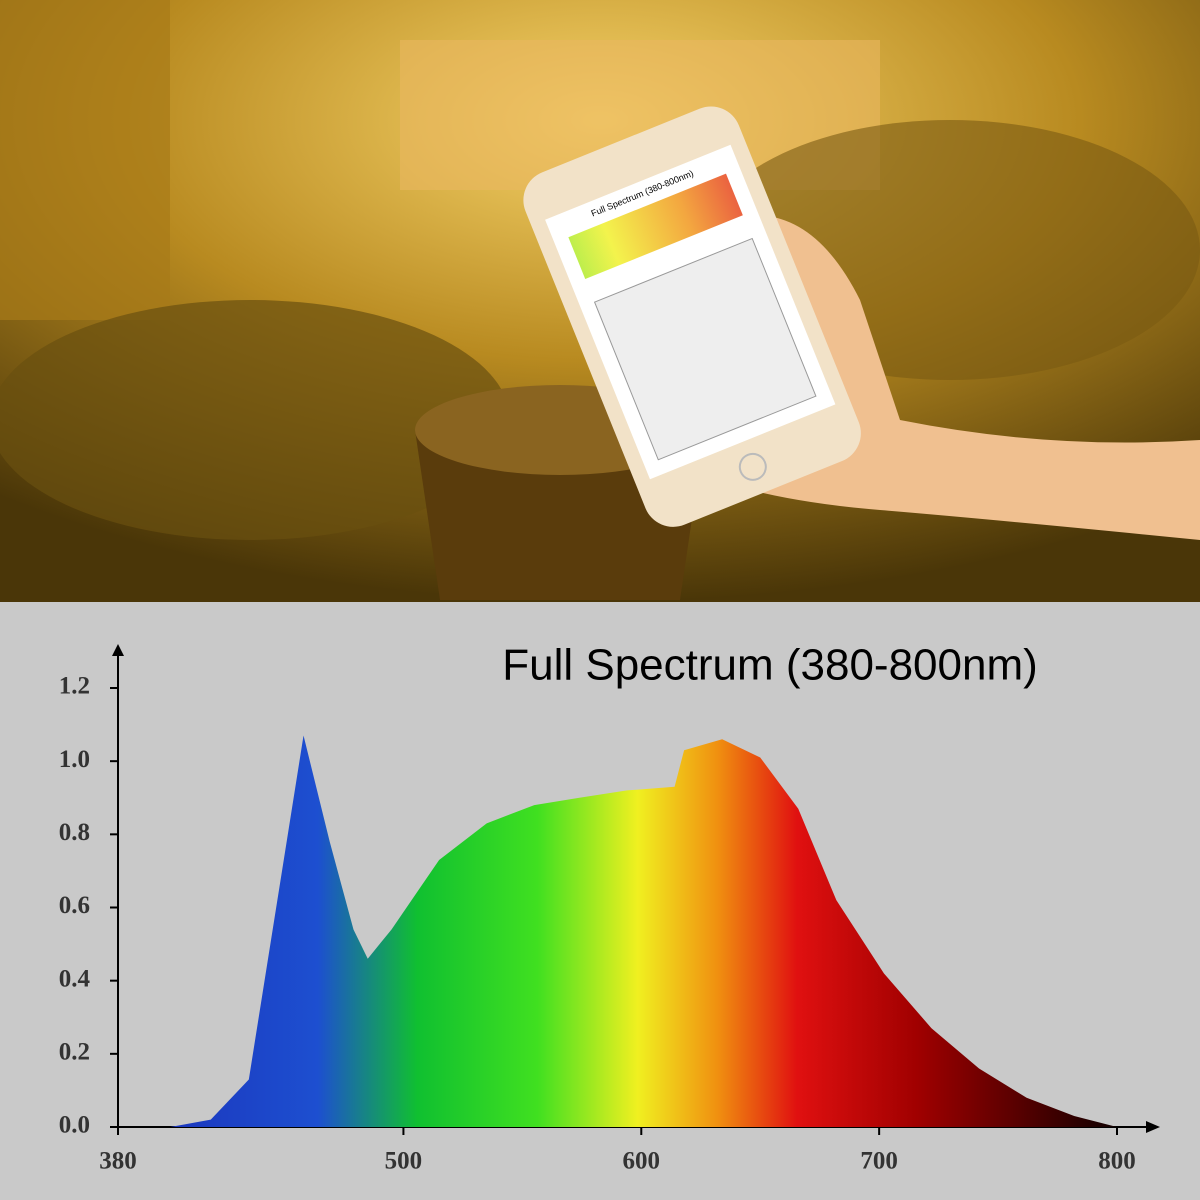 Image resolution: width=1200 pixels, height=1200 pixels. Describe the element at coordinates (74, 832) in the screenshot. I see `y-tick-label: 0.8` at that location.